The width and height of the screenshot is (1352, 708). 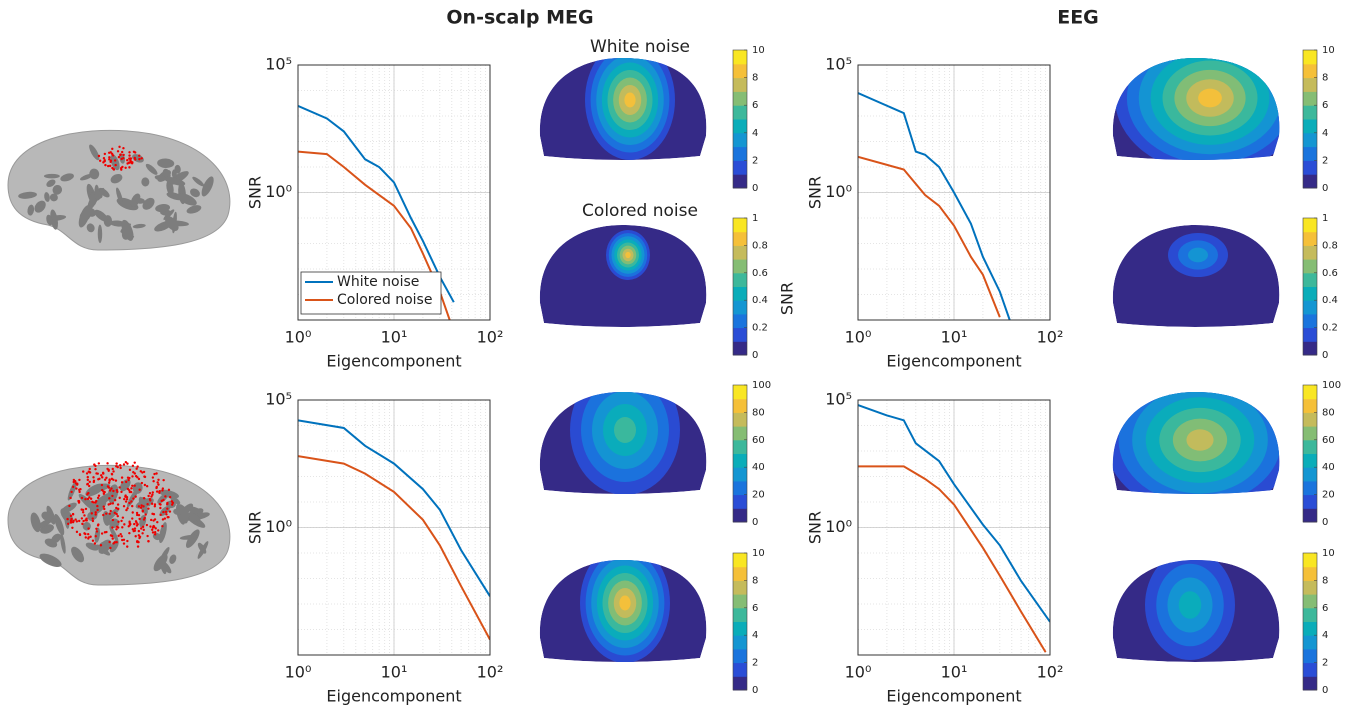 I want to click on brain, so click(x=119, y=523).